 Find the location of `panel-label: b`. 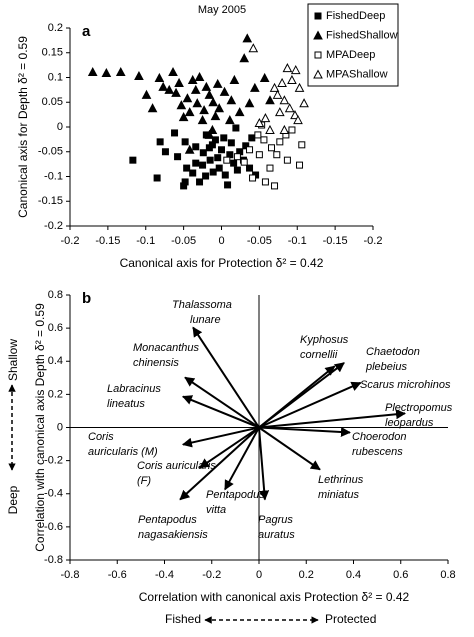

panel-label: b is located at coordinates (86, 298).